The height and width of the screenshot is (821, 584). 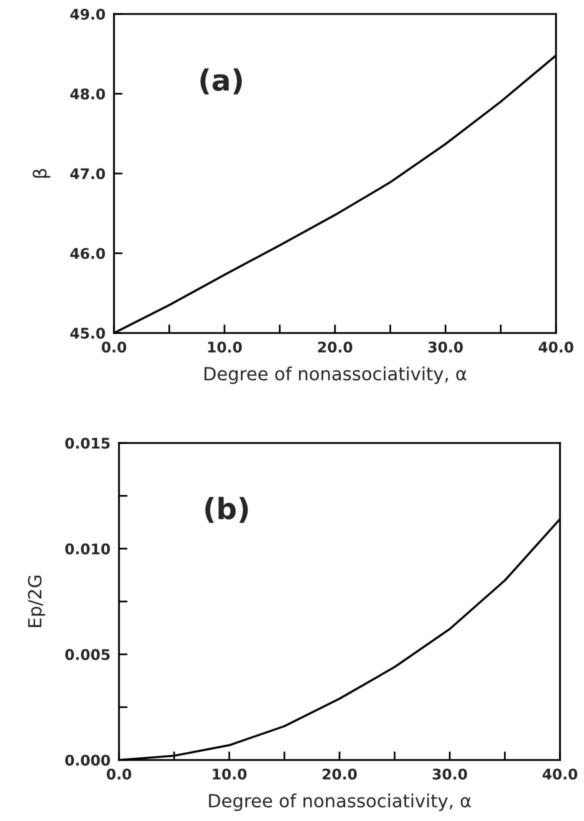 What do you see at coordinates (87, 174) in the screenshot?
I see `y-tick-label: 47.0` at bounding box center [87, 174].